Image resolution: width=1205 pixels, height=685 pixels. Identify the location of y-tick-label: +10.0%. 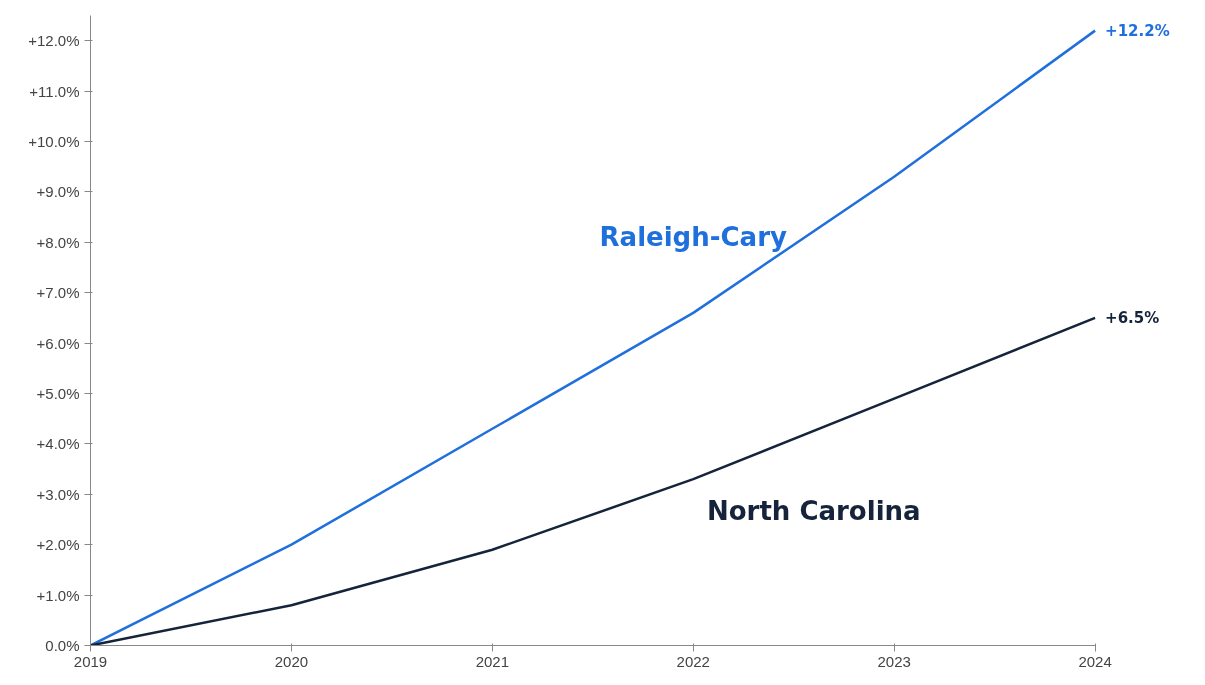
(54, 141).